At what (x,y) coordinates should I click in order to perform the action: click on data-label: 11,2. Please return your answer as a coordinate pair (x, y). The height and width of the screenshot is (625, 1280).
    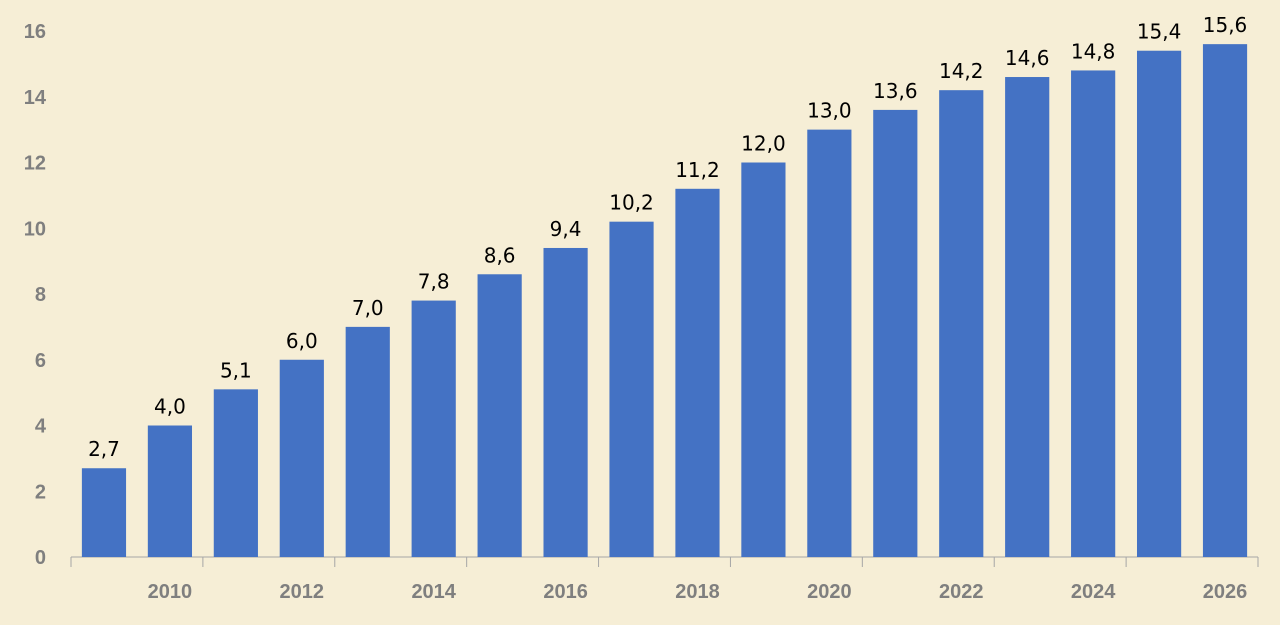
    Looking at the image, I should click on (697, 170).